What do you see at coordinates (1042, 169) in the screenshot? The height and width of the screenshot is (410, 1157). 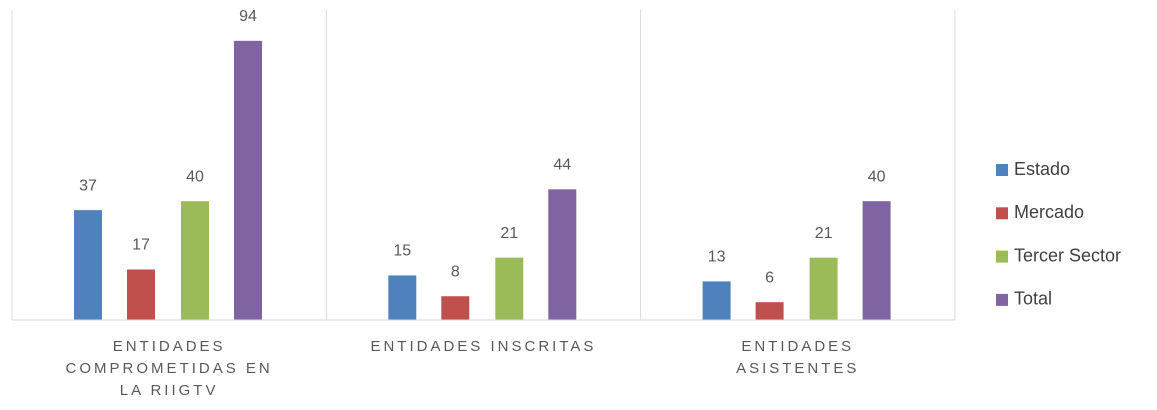 I see `legend-label: Estado` at bounding box center [1042, 169].